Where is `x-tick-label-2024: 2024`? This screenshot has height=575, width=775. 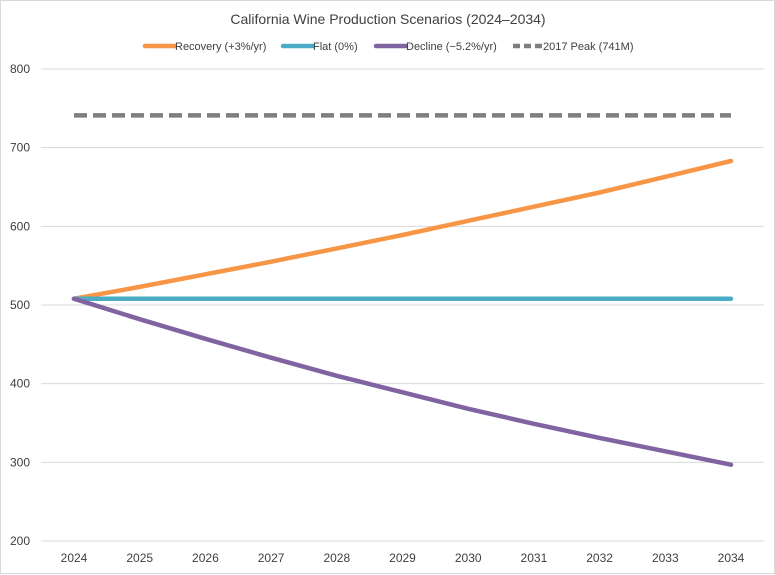 x-tick-label-2024: 2024 is located at coordinates (74, 558).